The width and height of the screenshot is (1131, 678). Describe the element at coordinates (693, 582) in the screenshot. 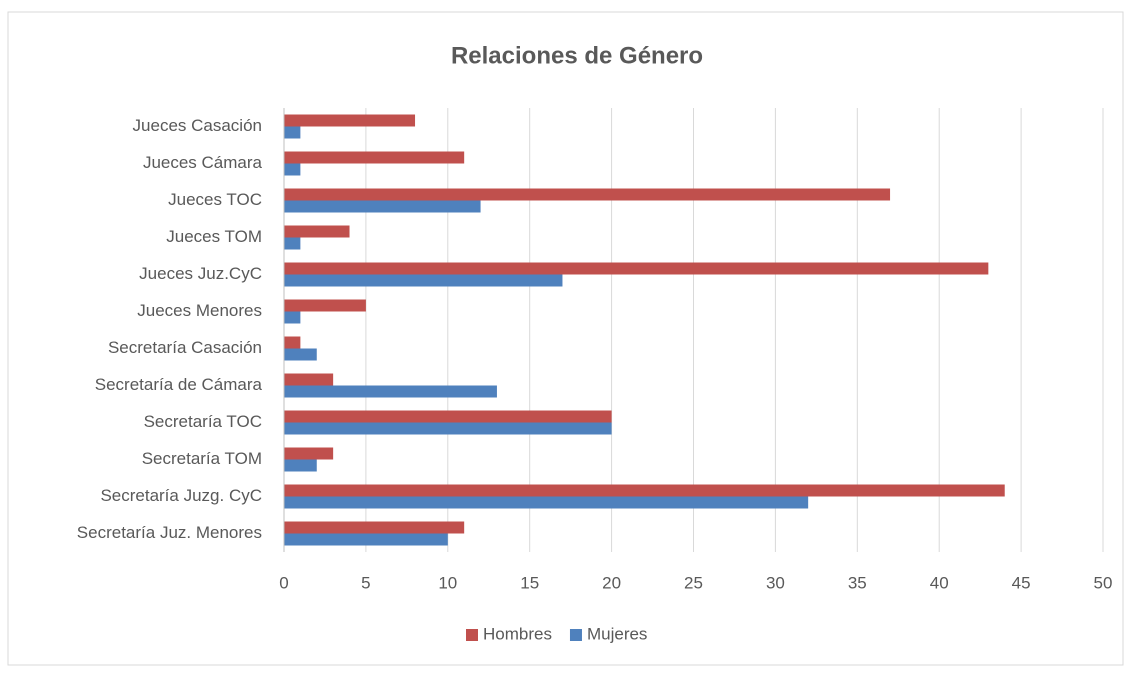

I see `x-tick-label: 25` at that location.